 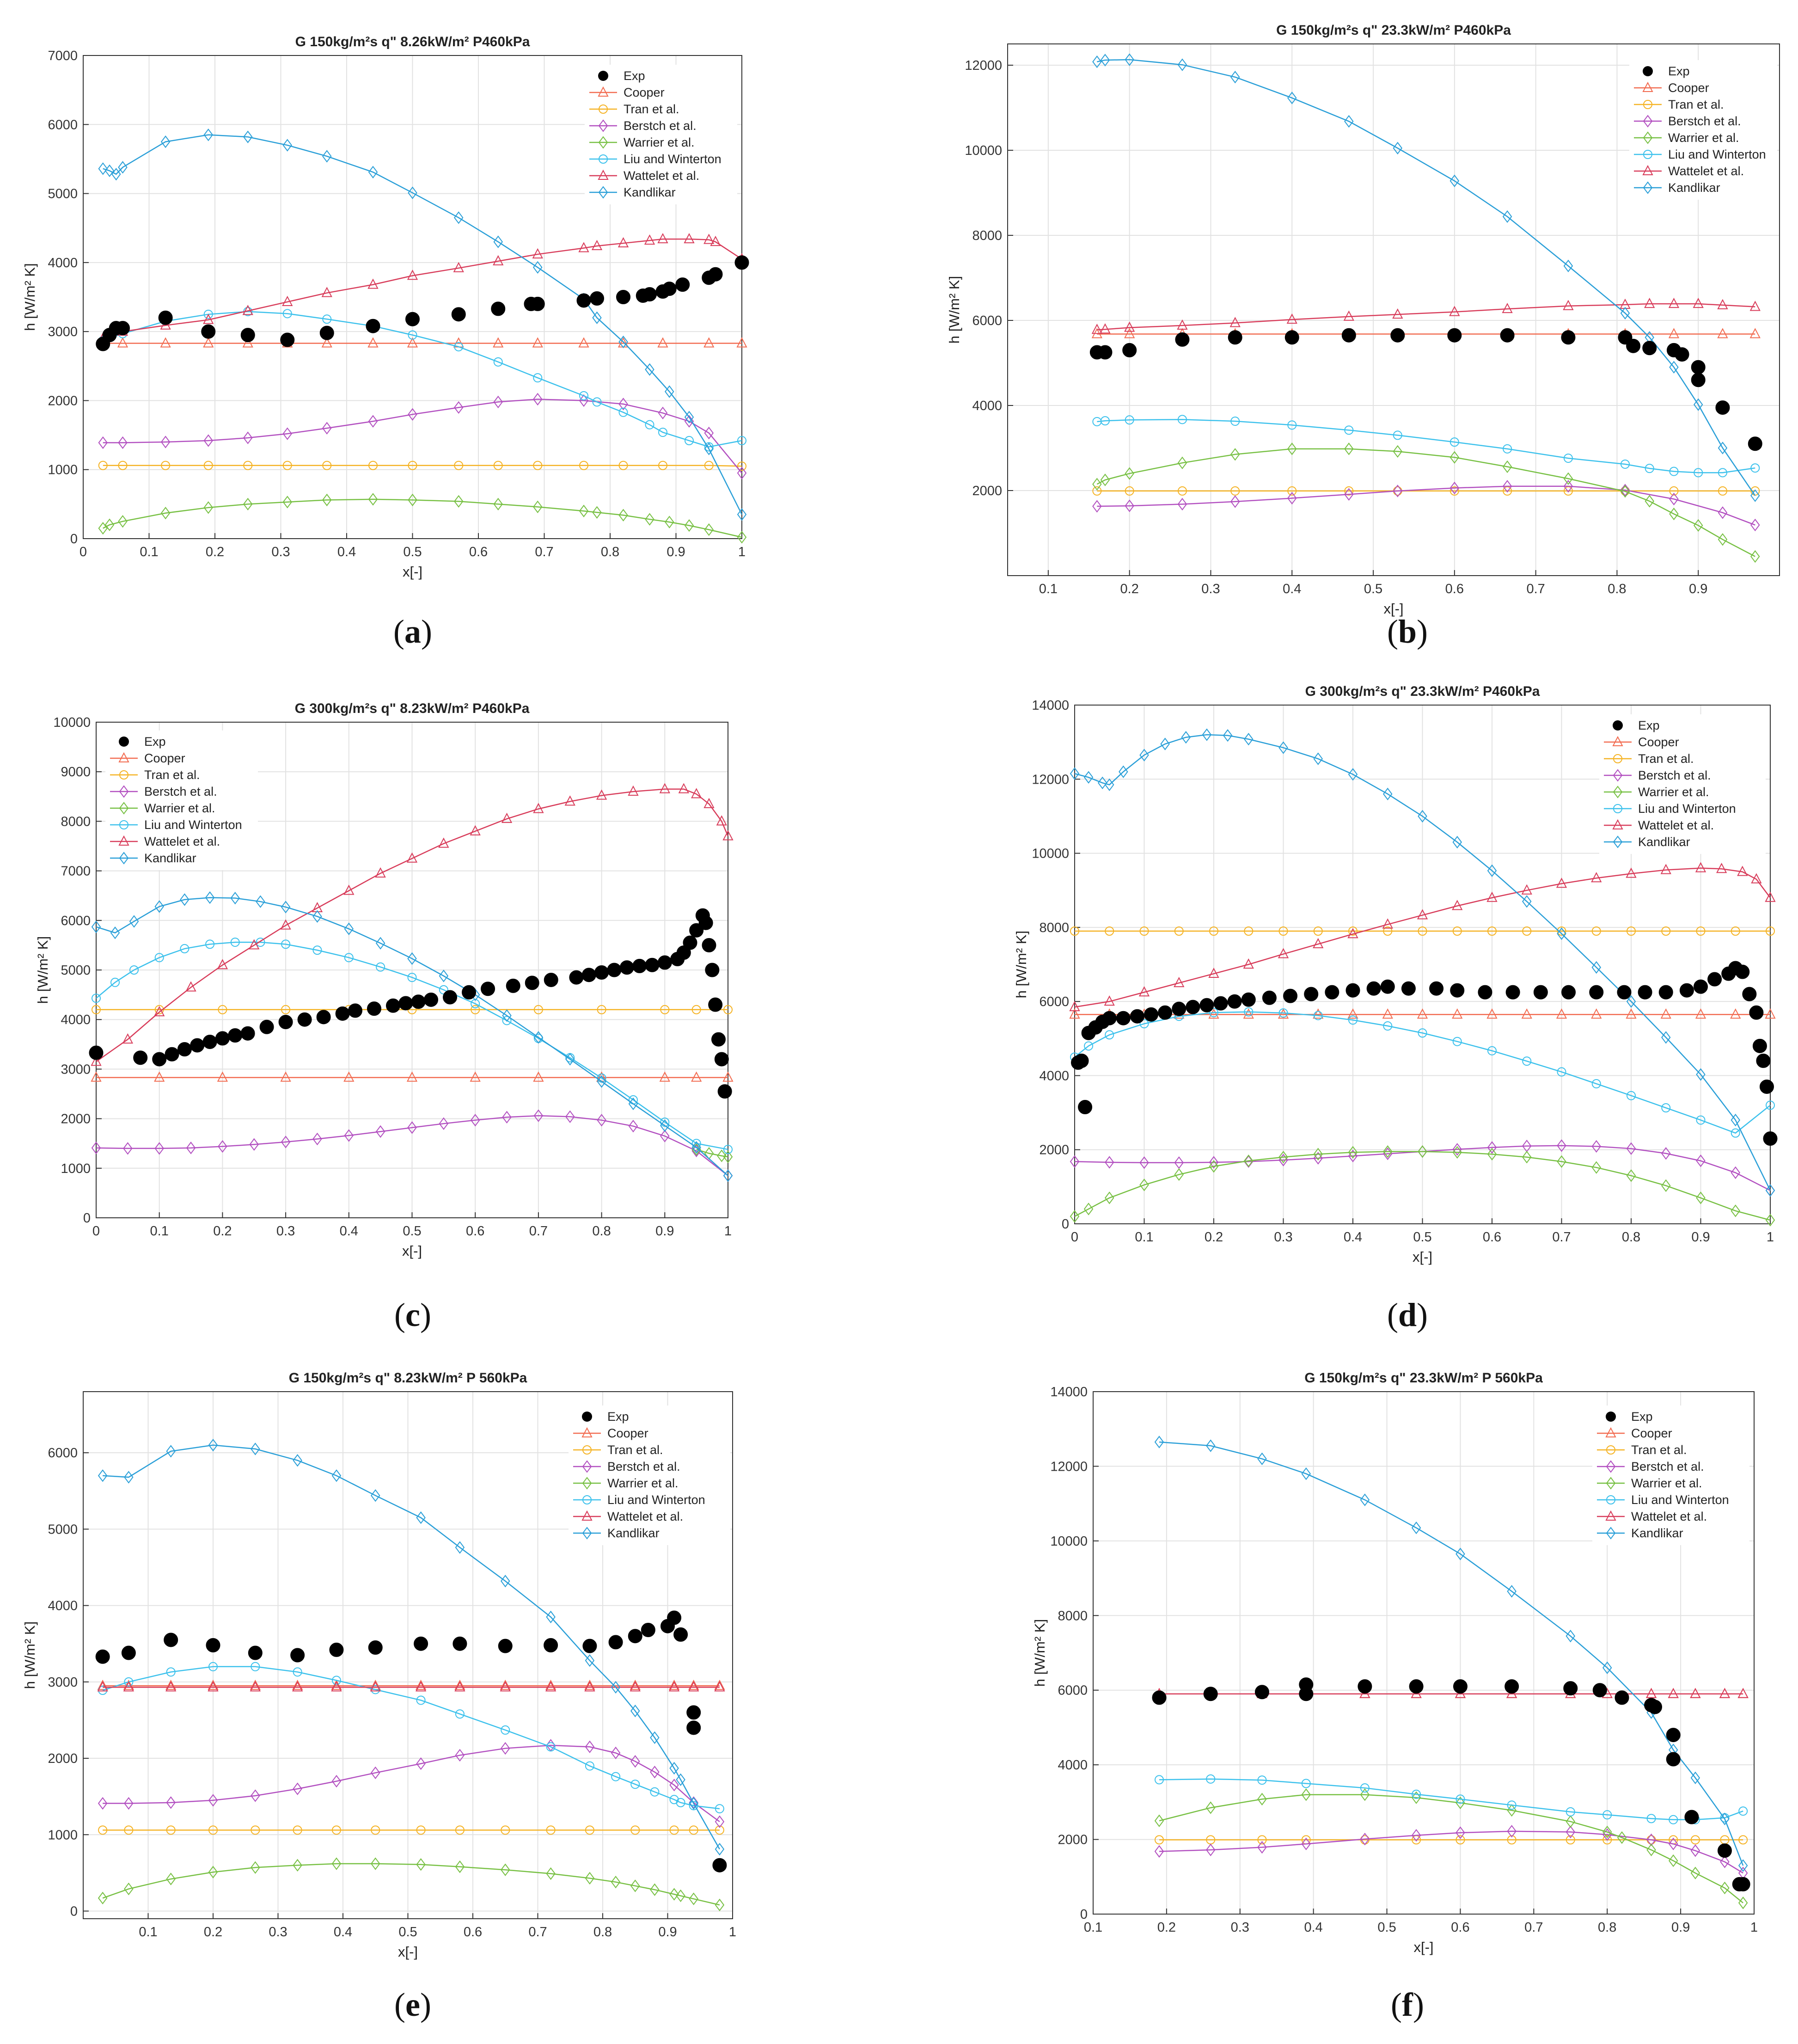 What do you see at coordinates (1425, 1053) in the screenshot?
I see `series-exp` at bounding box center [1425, 1053].